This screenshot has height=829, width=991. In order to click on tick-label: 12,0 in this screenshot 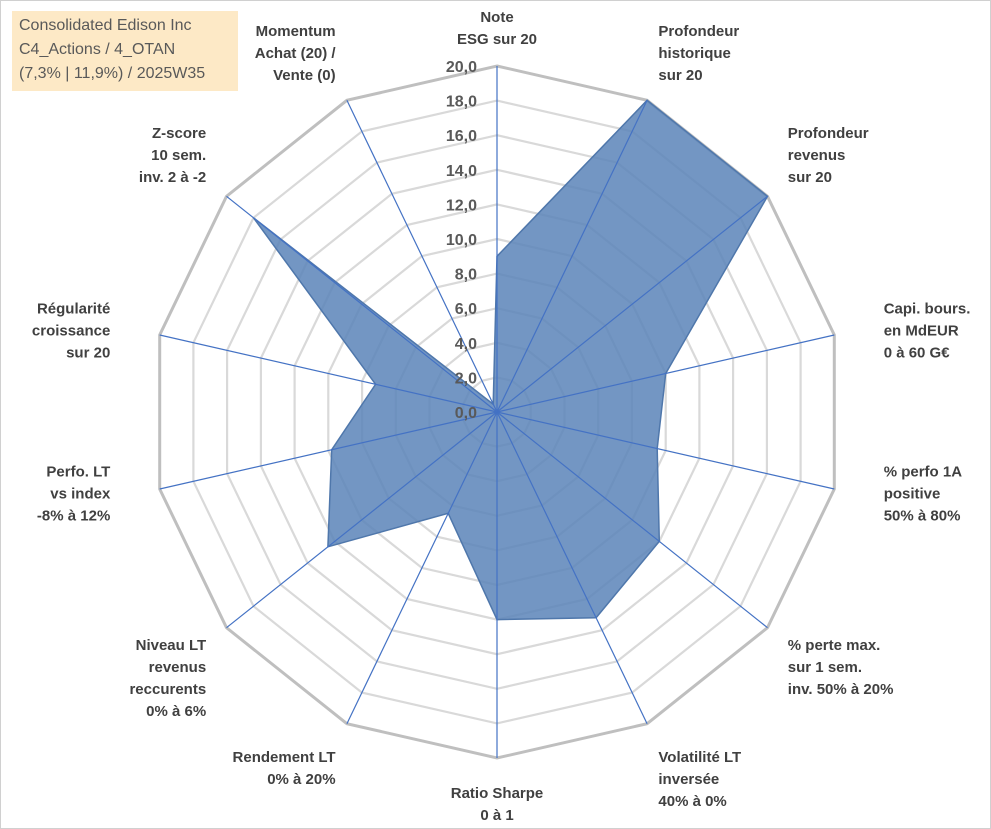, I will do `click(461, 205)`.